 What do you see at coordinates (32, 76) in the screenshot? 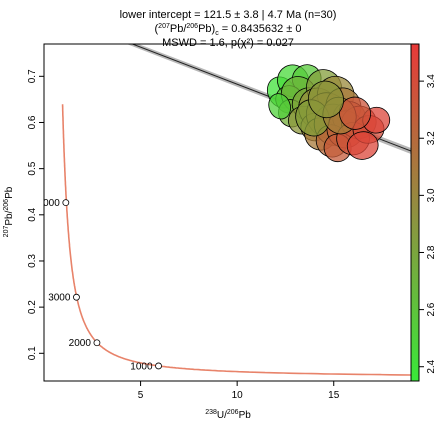
I see `y-tick-label: 0.7` at bounding box center [32, 76].